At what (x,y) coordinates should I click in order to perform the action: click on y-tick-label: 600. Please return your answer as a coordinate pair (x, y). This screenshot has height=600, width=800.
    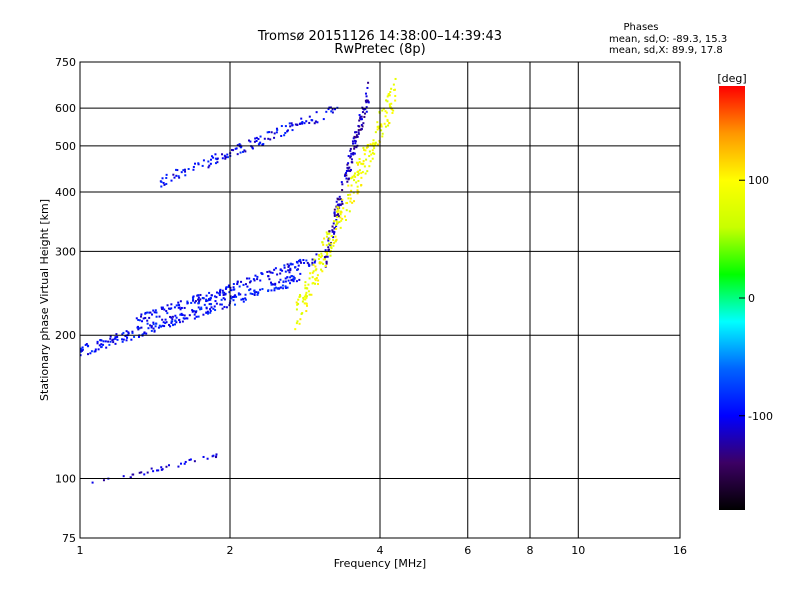
    Looking at the image, I should click on (65, 108).